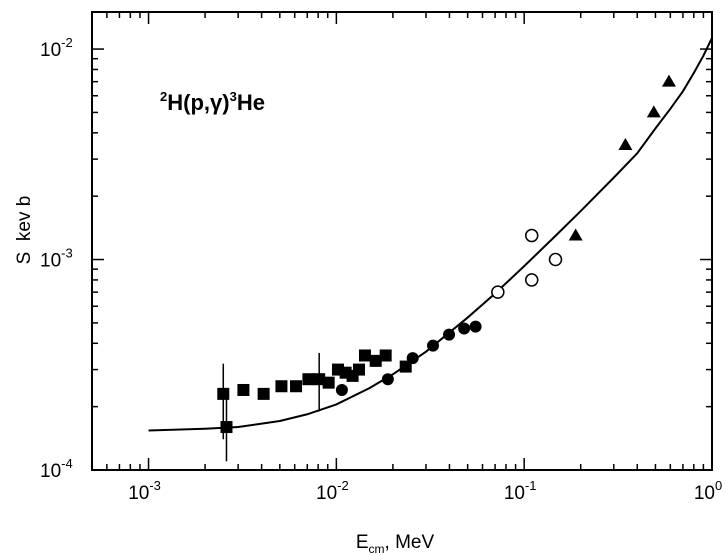  Describe the element at coordinates (144, 491) in the screenshot. I see `x-tick-label: 10⁻³` at that location.